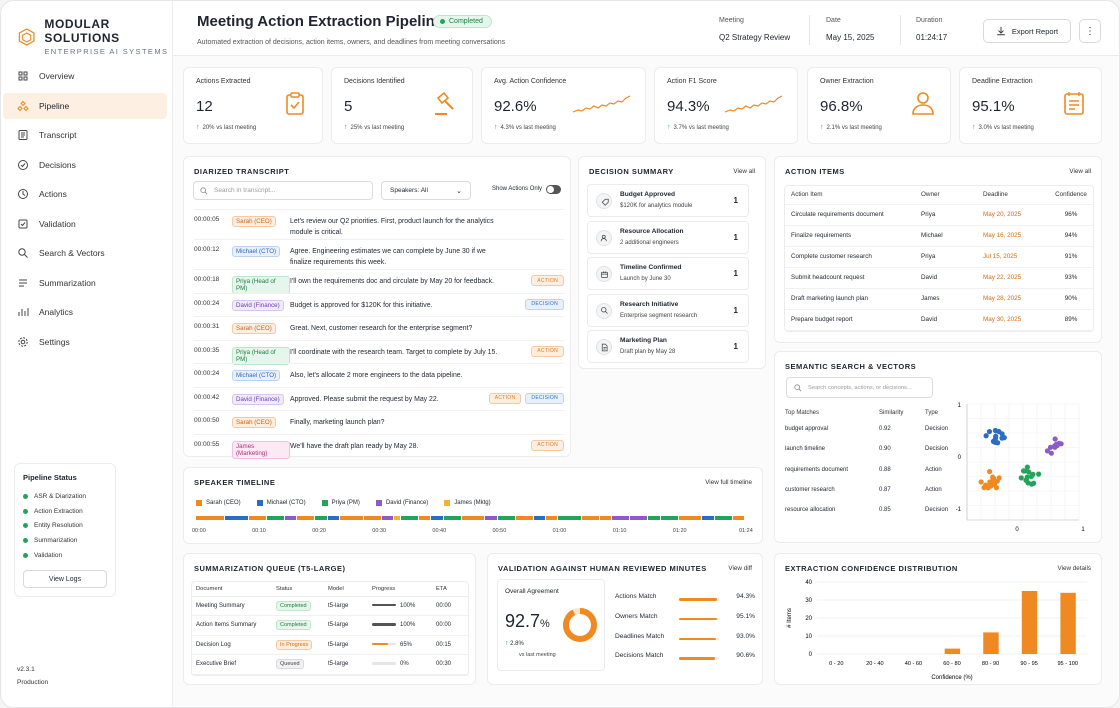  Describe the element at coordinates (330, 664) in the screenshot. I see `summary-row: Executive Brief Queued t5-large 0% 00:30` at that location.